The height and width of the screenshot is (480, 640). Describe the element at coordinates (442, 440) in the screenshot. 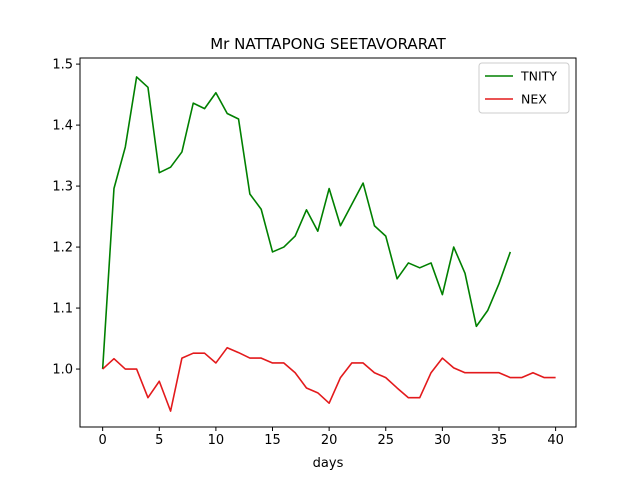

I see `x-tick-label: 30` at that location.